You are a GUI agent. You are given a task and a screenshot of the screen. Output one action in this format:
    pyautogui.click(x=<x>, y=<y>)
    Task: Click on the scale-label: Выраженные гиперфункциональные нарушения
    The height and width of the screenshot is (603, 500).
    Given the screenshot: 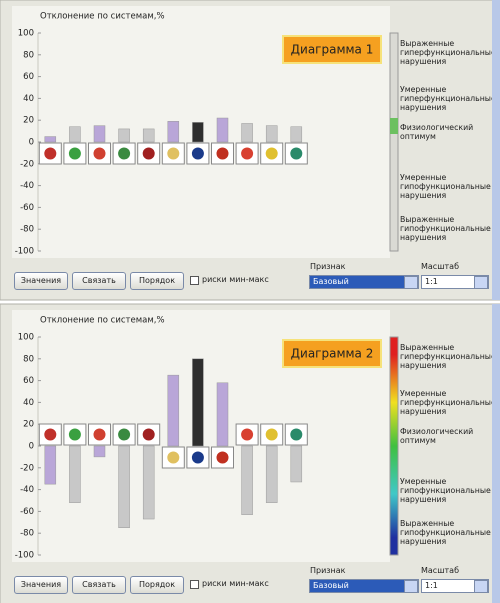 What is the action you would take?
    pyautogui.click(x=446, y=52)
    